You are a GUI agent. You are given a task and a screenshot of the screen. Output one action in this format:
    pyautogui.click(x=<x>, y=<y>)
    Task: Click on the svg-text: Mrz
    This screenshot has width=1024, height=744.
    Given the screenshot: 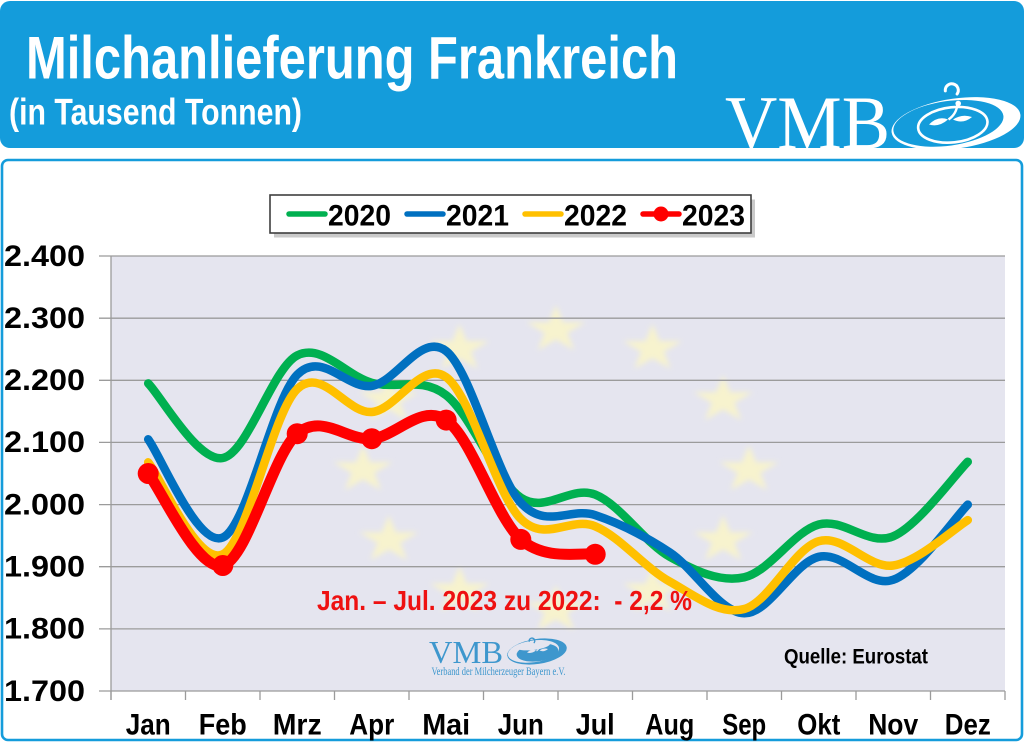 What is the action you would take?
    pyautogui.click(x=297, y=724)
    